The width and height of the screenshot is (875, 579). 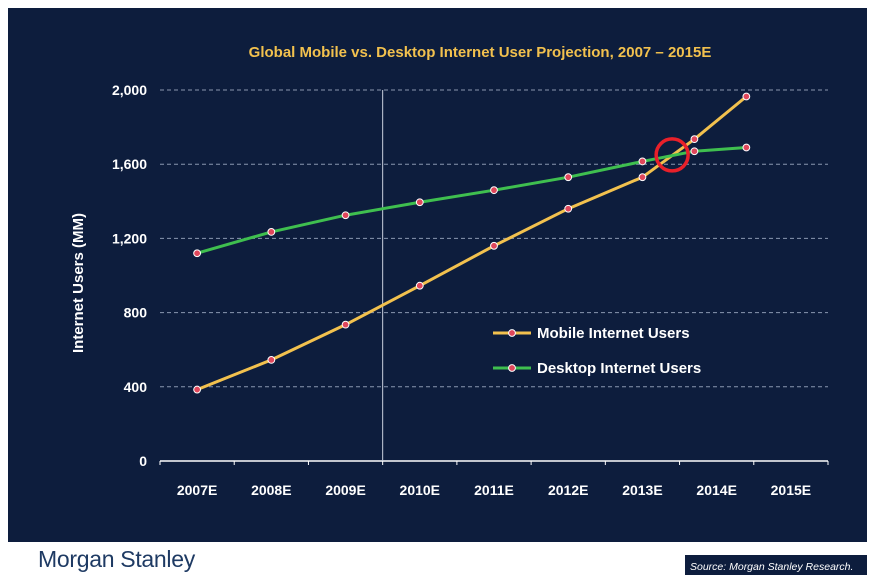 I want to click on x-tick-label: 2008E, so click(x=271, y=490).